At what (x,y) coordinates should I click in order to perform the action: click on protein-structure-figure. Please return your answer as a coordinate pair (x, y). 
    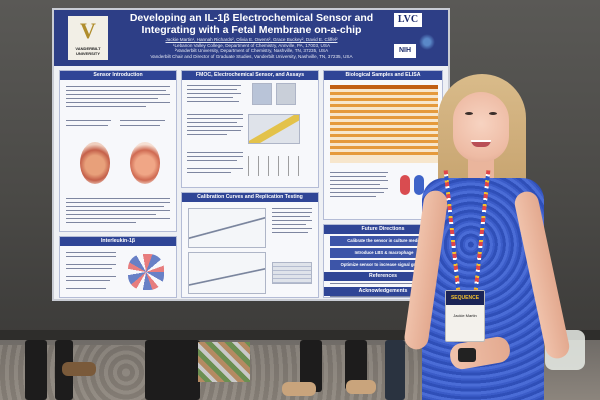
    Looking at the image, I should click on (146, 272).